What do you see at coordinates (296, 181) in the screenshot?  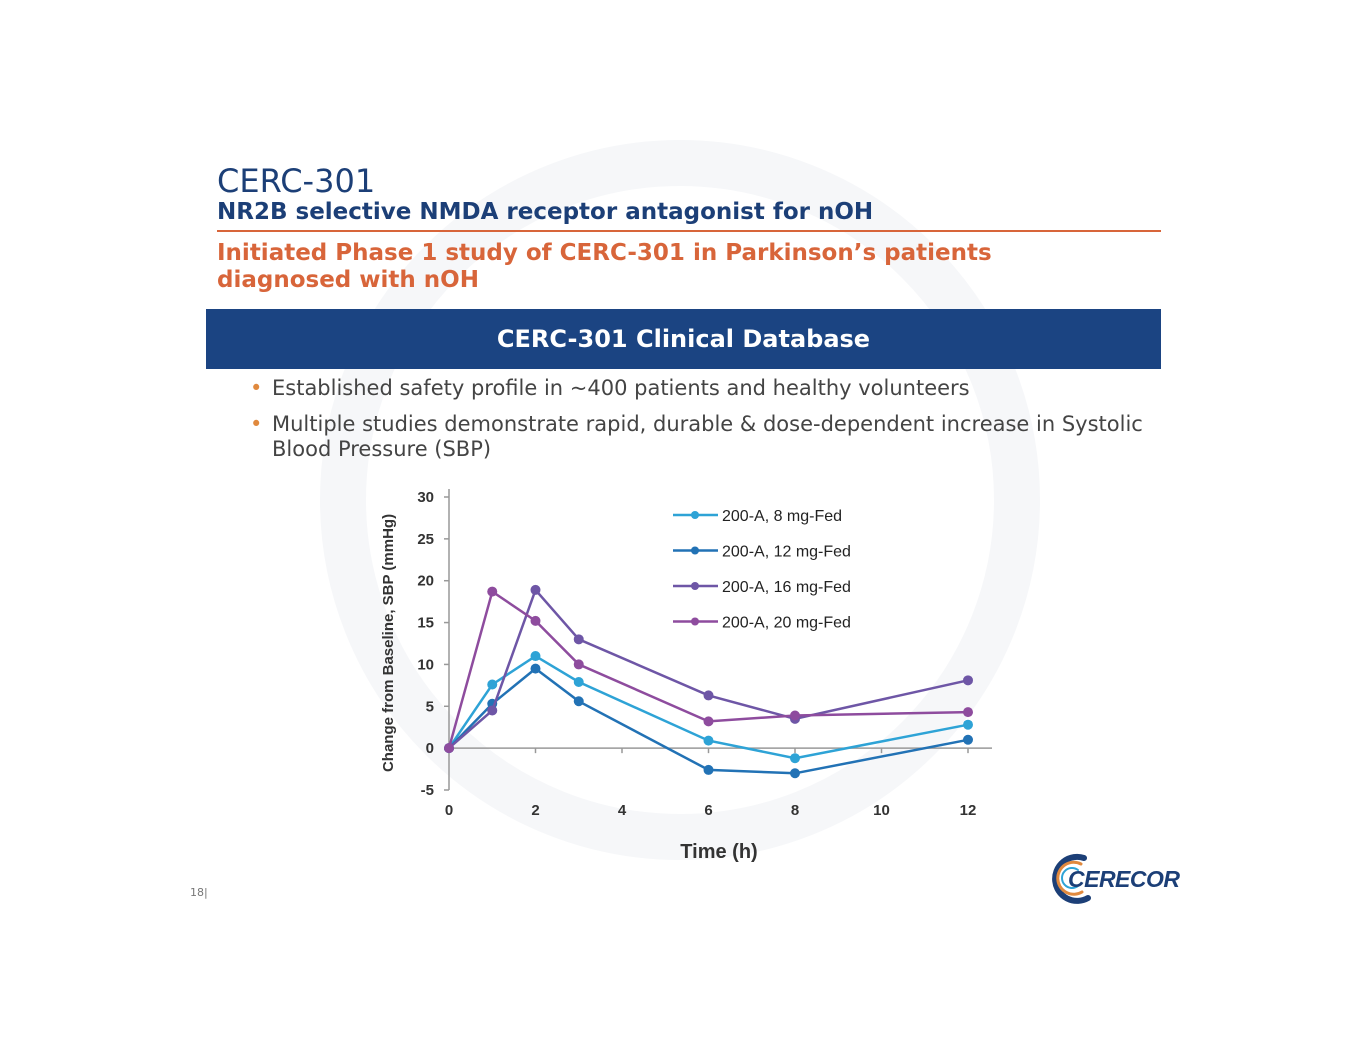 I see `page-title: CERC-301` at bounding box center [296, 181].